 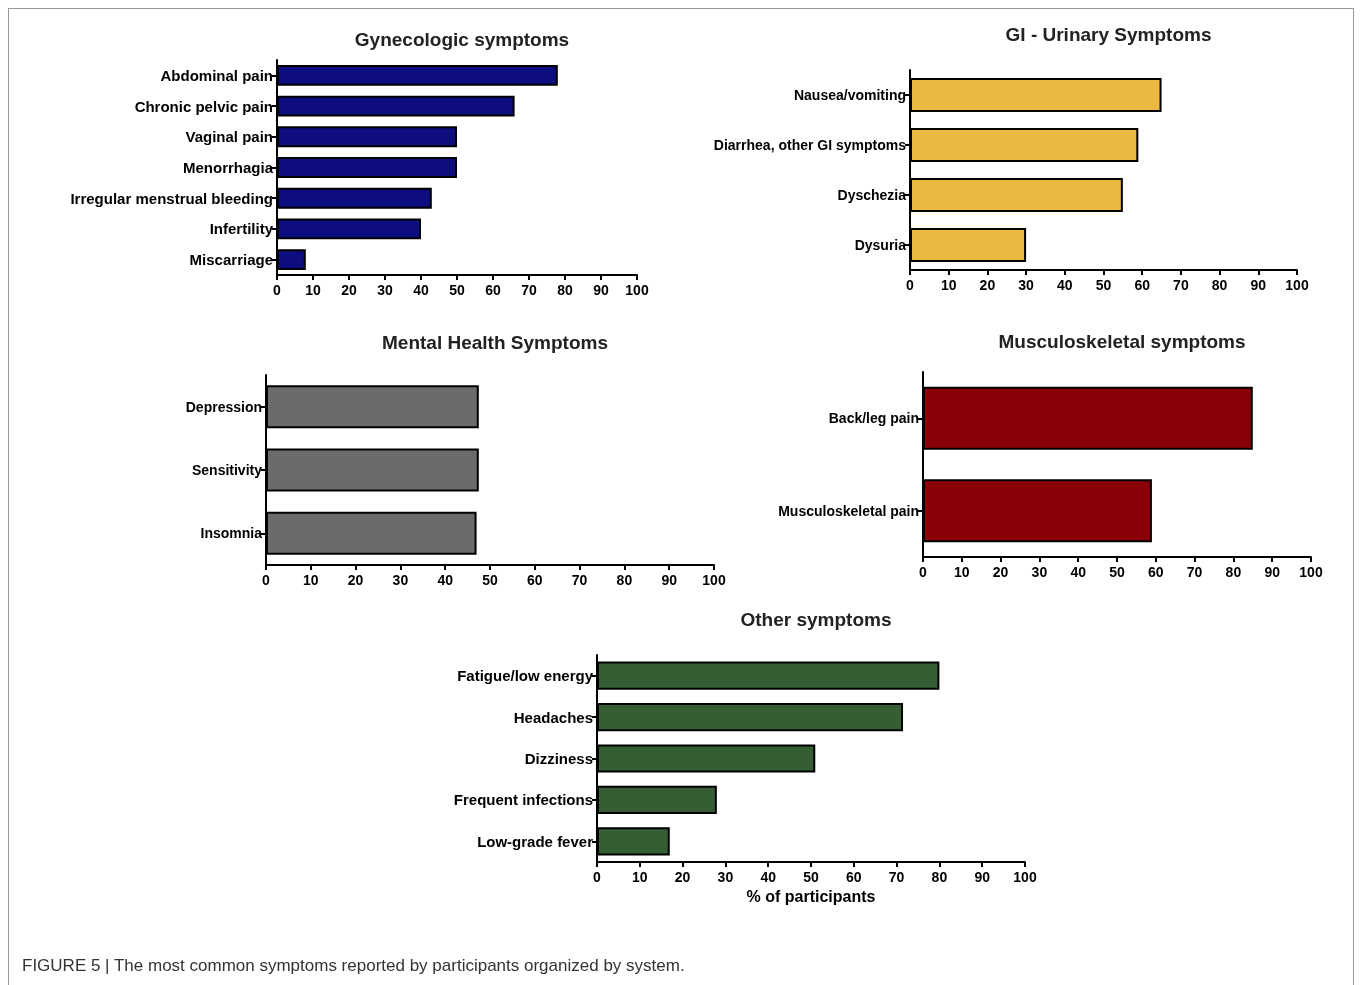 What do you see at coordinates (523, 800) in the screenshot?
I see `y-tick-label: Frequent infections` at bounding box center [523, 800].